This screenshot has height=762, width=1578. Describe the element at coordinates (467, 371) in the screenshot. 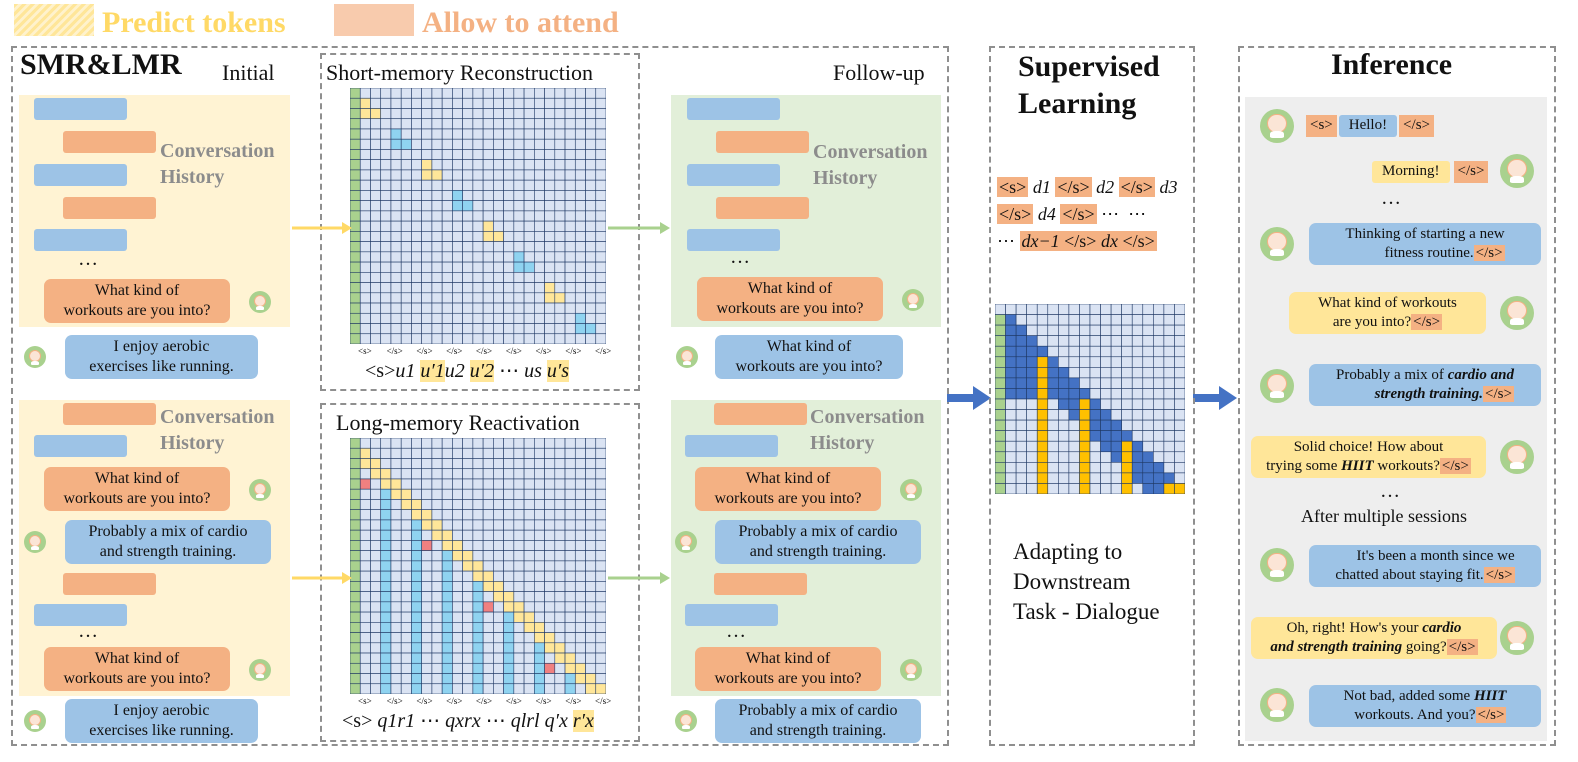

I see `short-memory-sequence: <s>u1 u′1u2 u′2 ⋯ us u′s` at that location.